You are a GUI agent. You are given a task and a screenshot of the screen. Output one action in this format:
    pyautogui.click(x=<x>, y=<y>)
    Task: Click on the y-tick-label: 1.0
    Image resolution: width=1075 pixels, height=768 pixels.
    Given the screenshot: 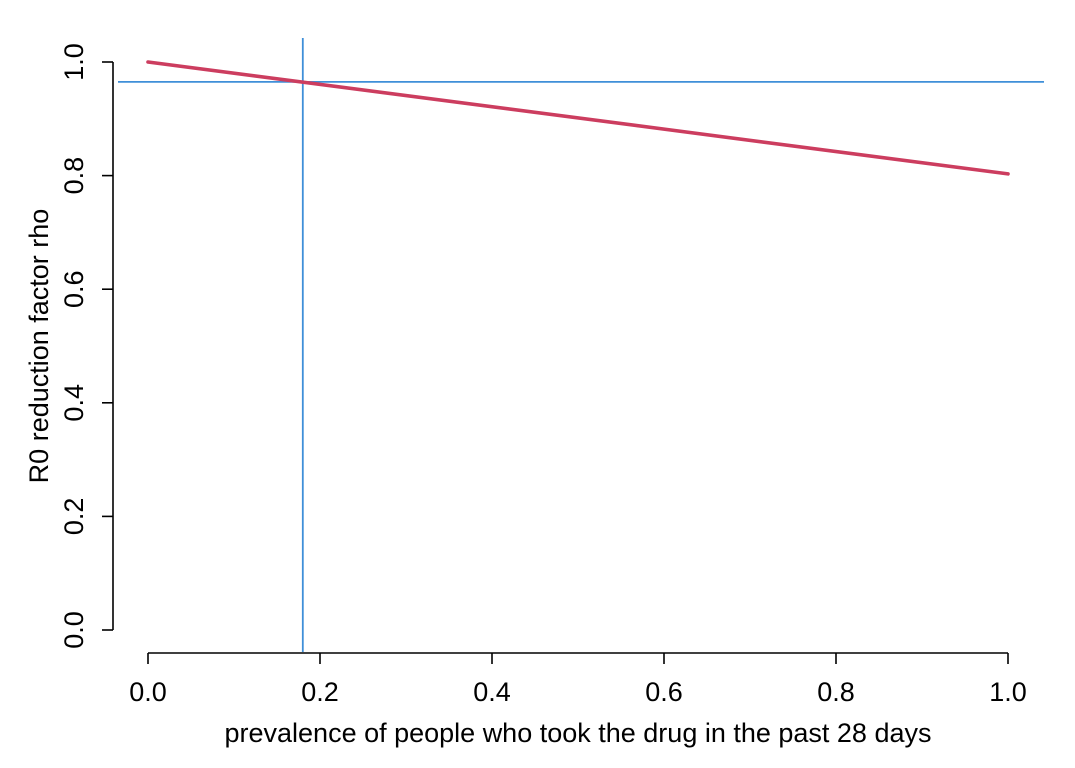 What is the action you would take?
    pyautogui.click(x=74, y=62)
    